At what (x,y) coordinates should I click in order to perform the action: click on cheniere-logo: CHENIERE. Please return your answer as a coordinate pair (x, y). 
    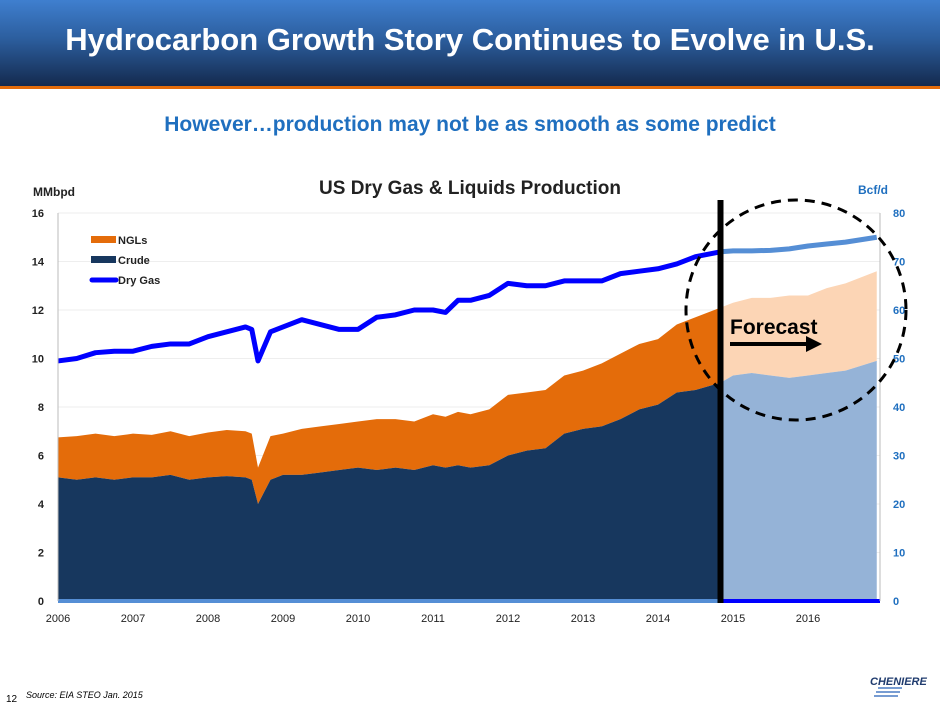
    Looking at the image, I should click on (898, 682).